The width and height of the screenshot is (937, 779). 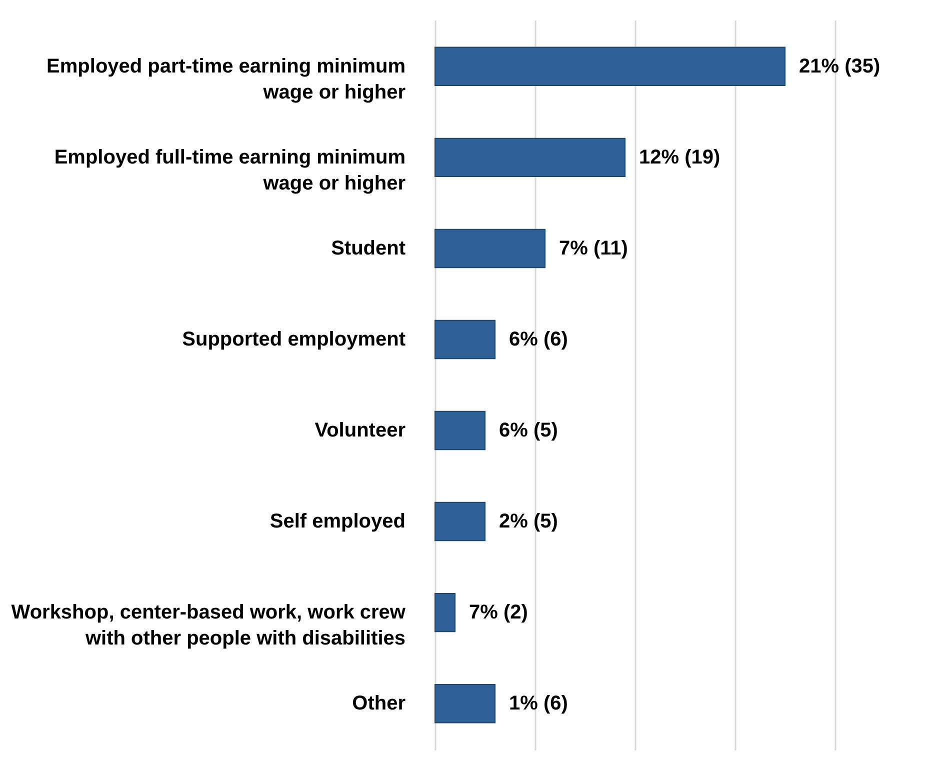 What do you see at coordinates (360, 431) in the screenshot?
I see `y-tick-label: Volunteer` at bounding box center [360, 431].